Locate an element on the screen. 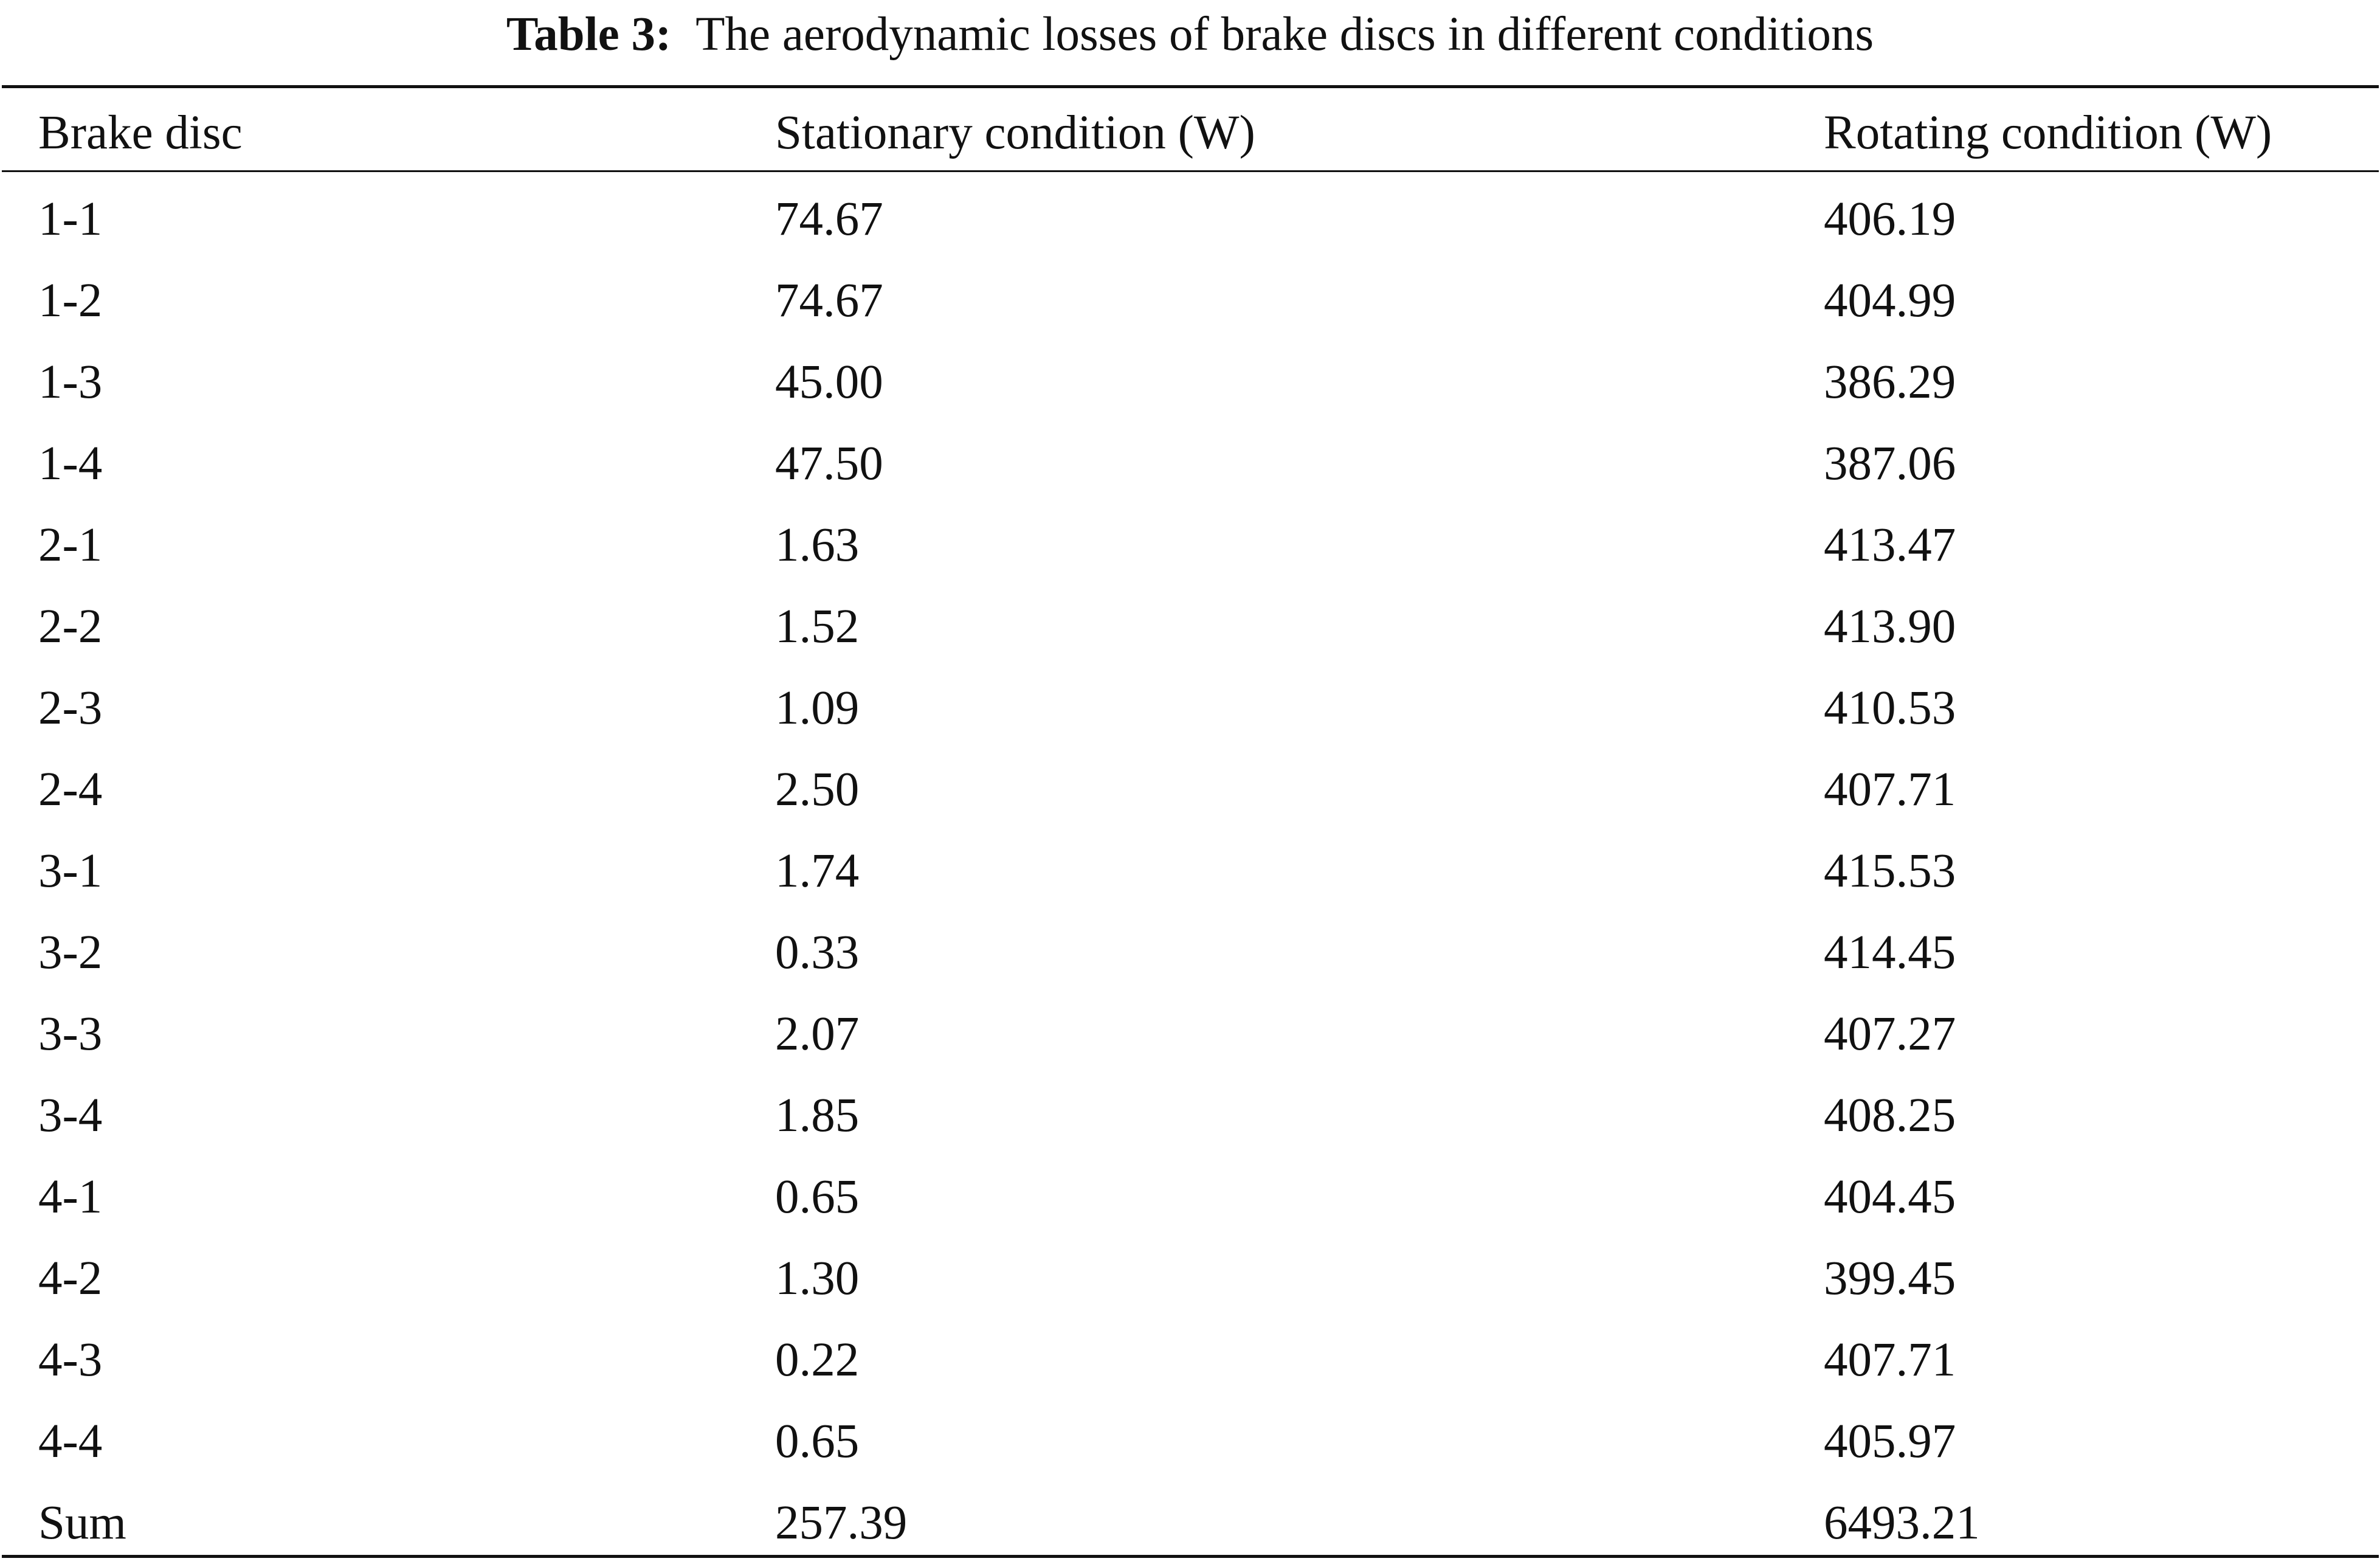 This screenshot has height=1564, width=2380. cell-stationary: 257.39 is located at coordinates (841, 1523).